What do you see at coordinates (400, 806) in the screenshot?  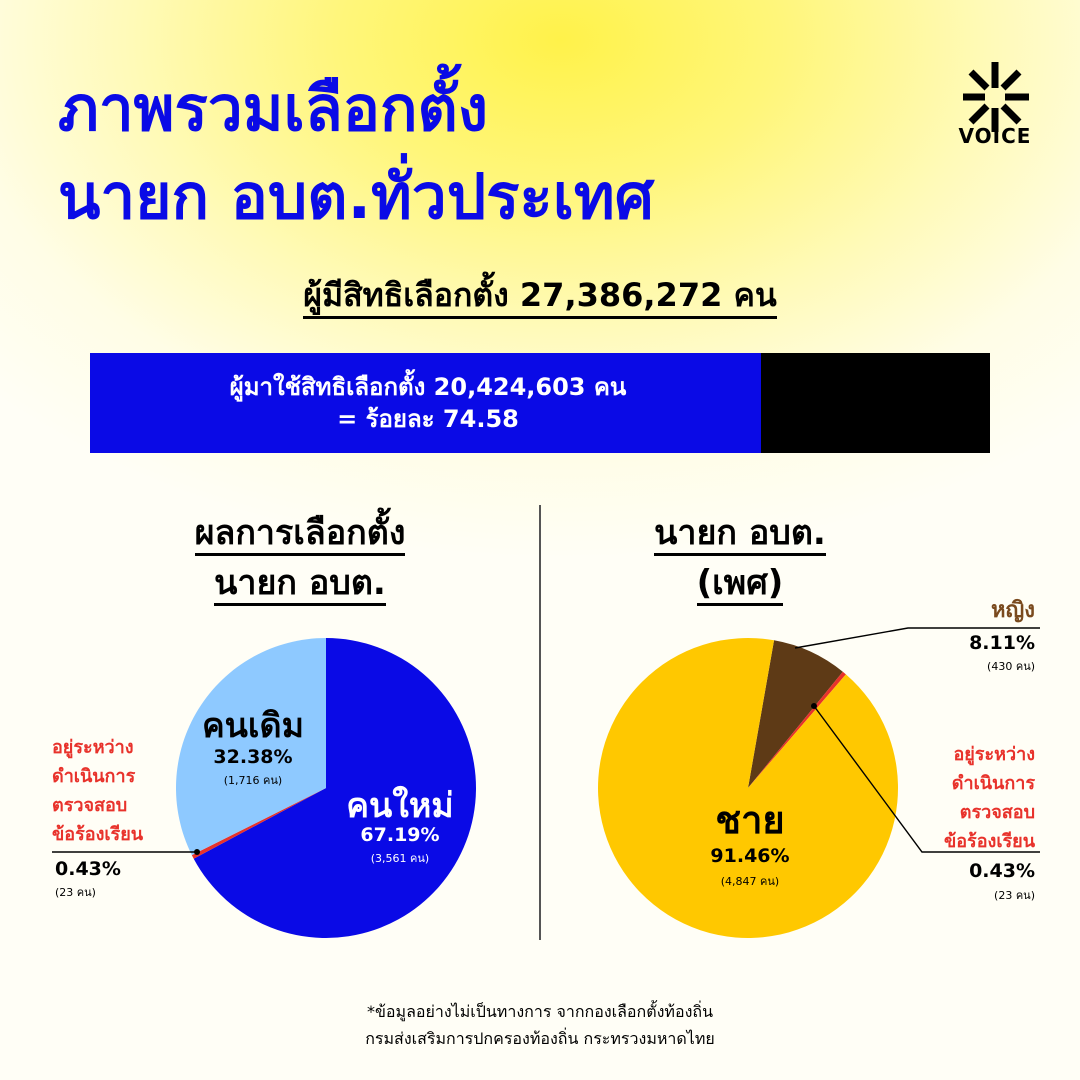 I see `label-new-name: คนใหม่` at bounding box center [400, 806].